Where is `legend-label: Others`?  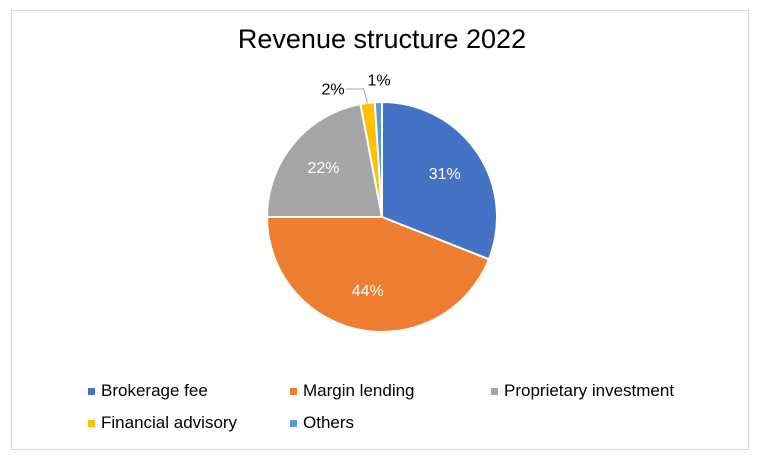
legend-label: Others is located at coordinates (329, 422).